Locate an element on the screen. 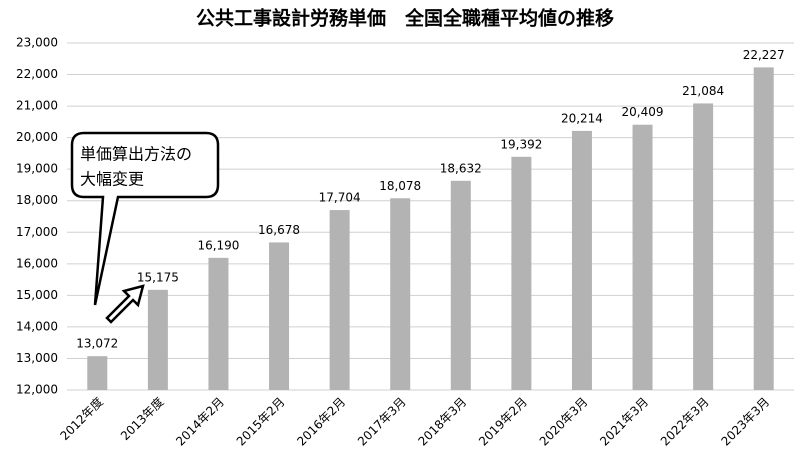 The width and height of the screenshot is (800, 461). callout-text: 大幅変更 is located at coordinates (112, 179).